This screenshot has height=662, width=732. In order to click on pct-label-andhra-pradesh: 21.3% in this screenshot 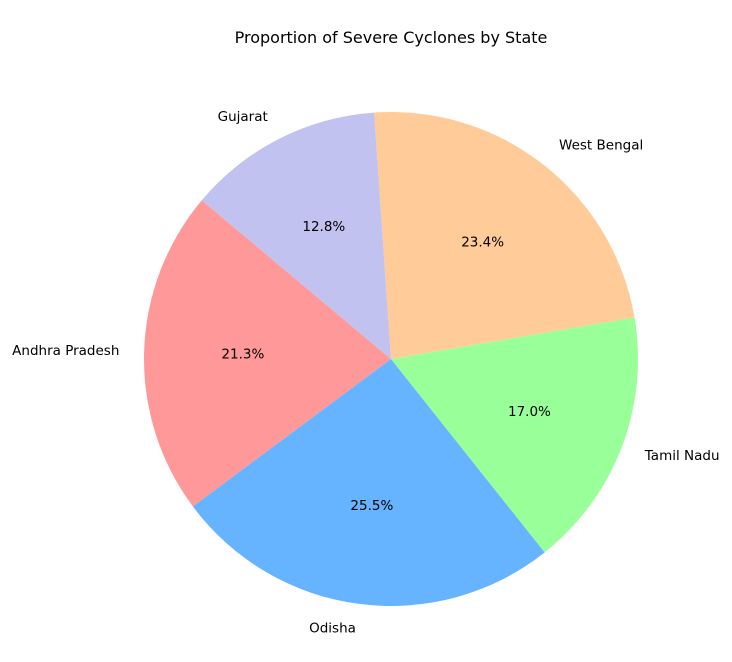, I will do `click(242, 355)`.